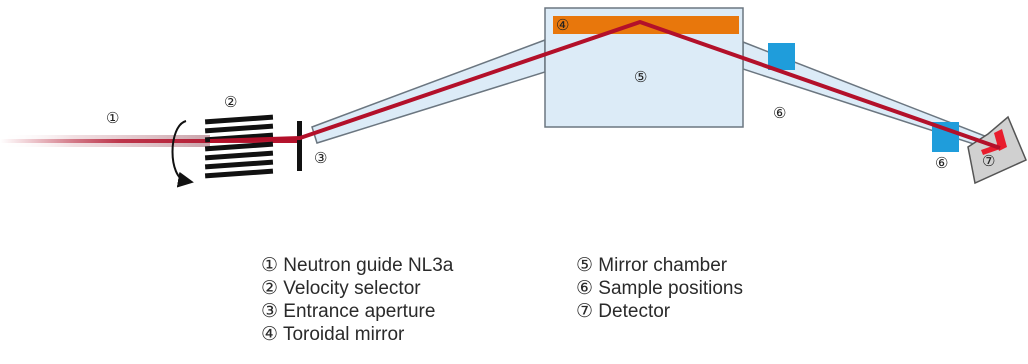 This screenshot has height=364, width=1028. Describe the element at coordinates (357, 265) in the screenshot. I see `legend-item-neutron-guide: ① Neutron guide NL3a` at that location.